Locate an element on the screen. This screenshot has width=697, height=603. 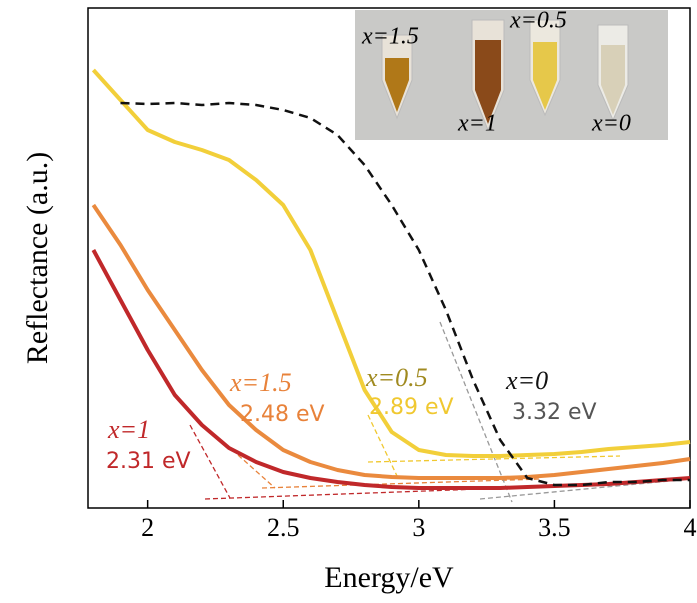
x-axis-label: Energy/eV is located at coordinates (389, 577).